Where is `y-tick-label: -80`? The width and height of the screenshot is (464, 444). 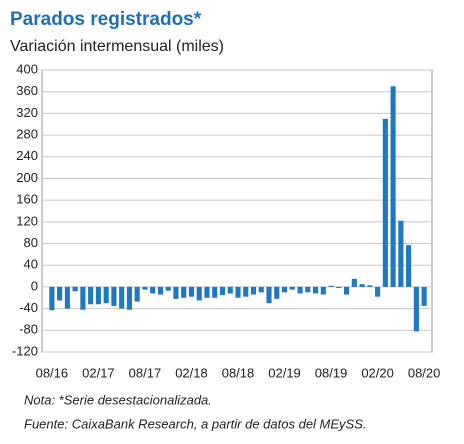 y-tick-label: -80 is located at coordinates (28, 329).